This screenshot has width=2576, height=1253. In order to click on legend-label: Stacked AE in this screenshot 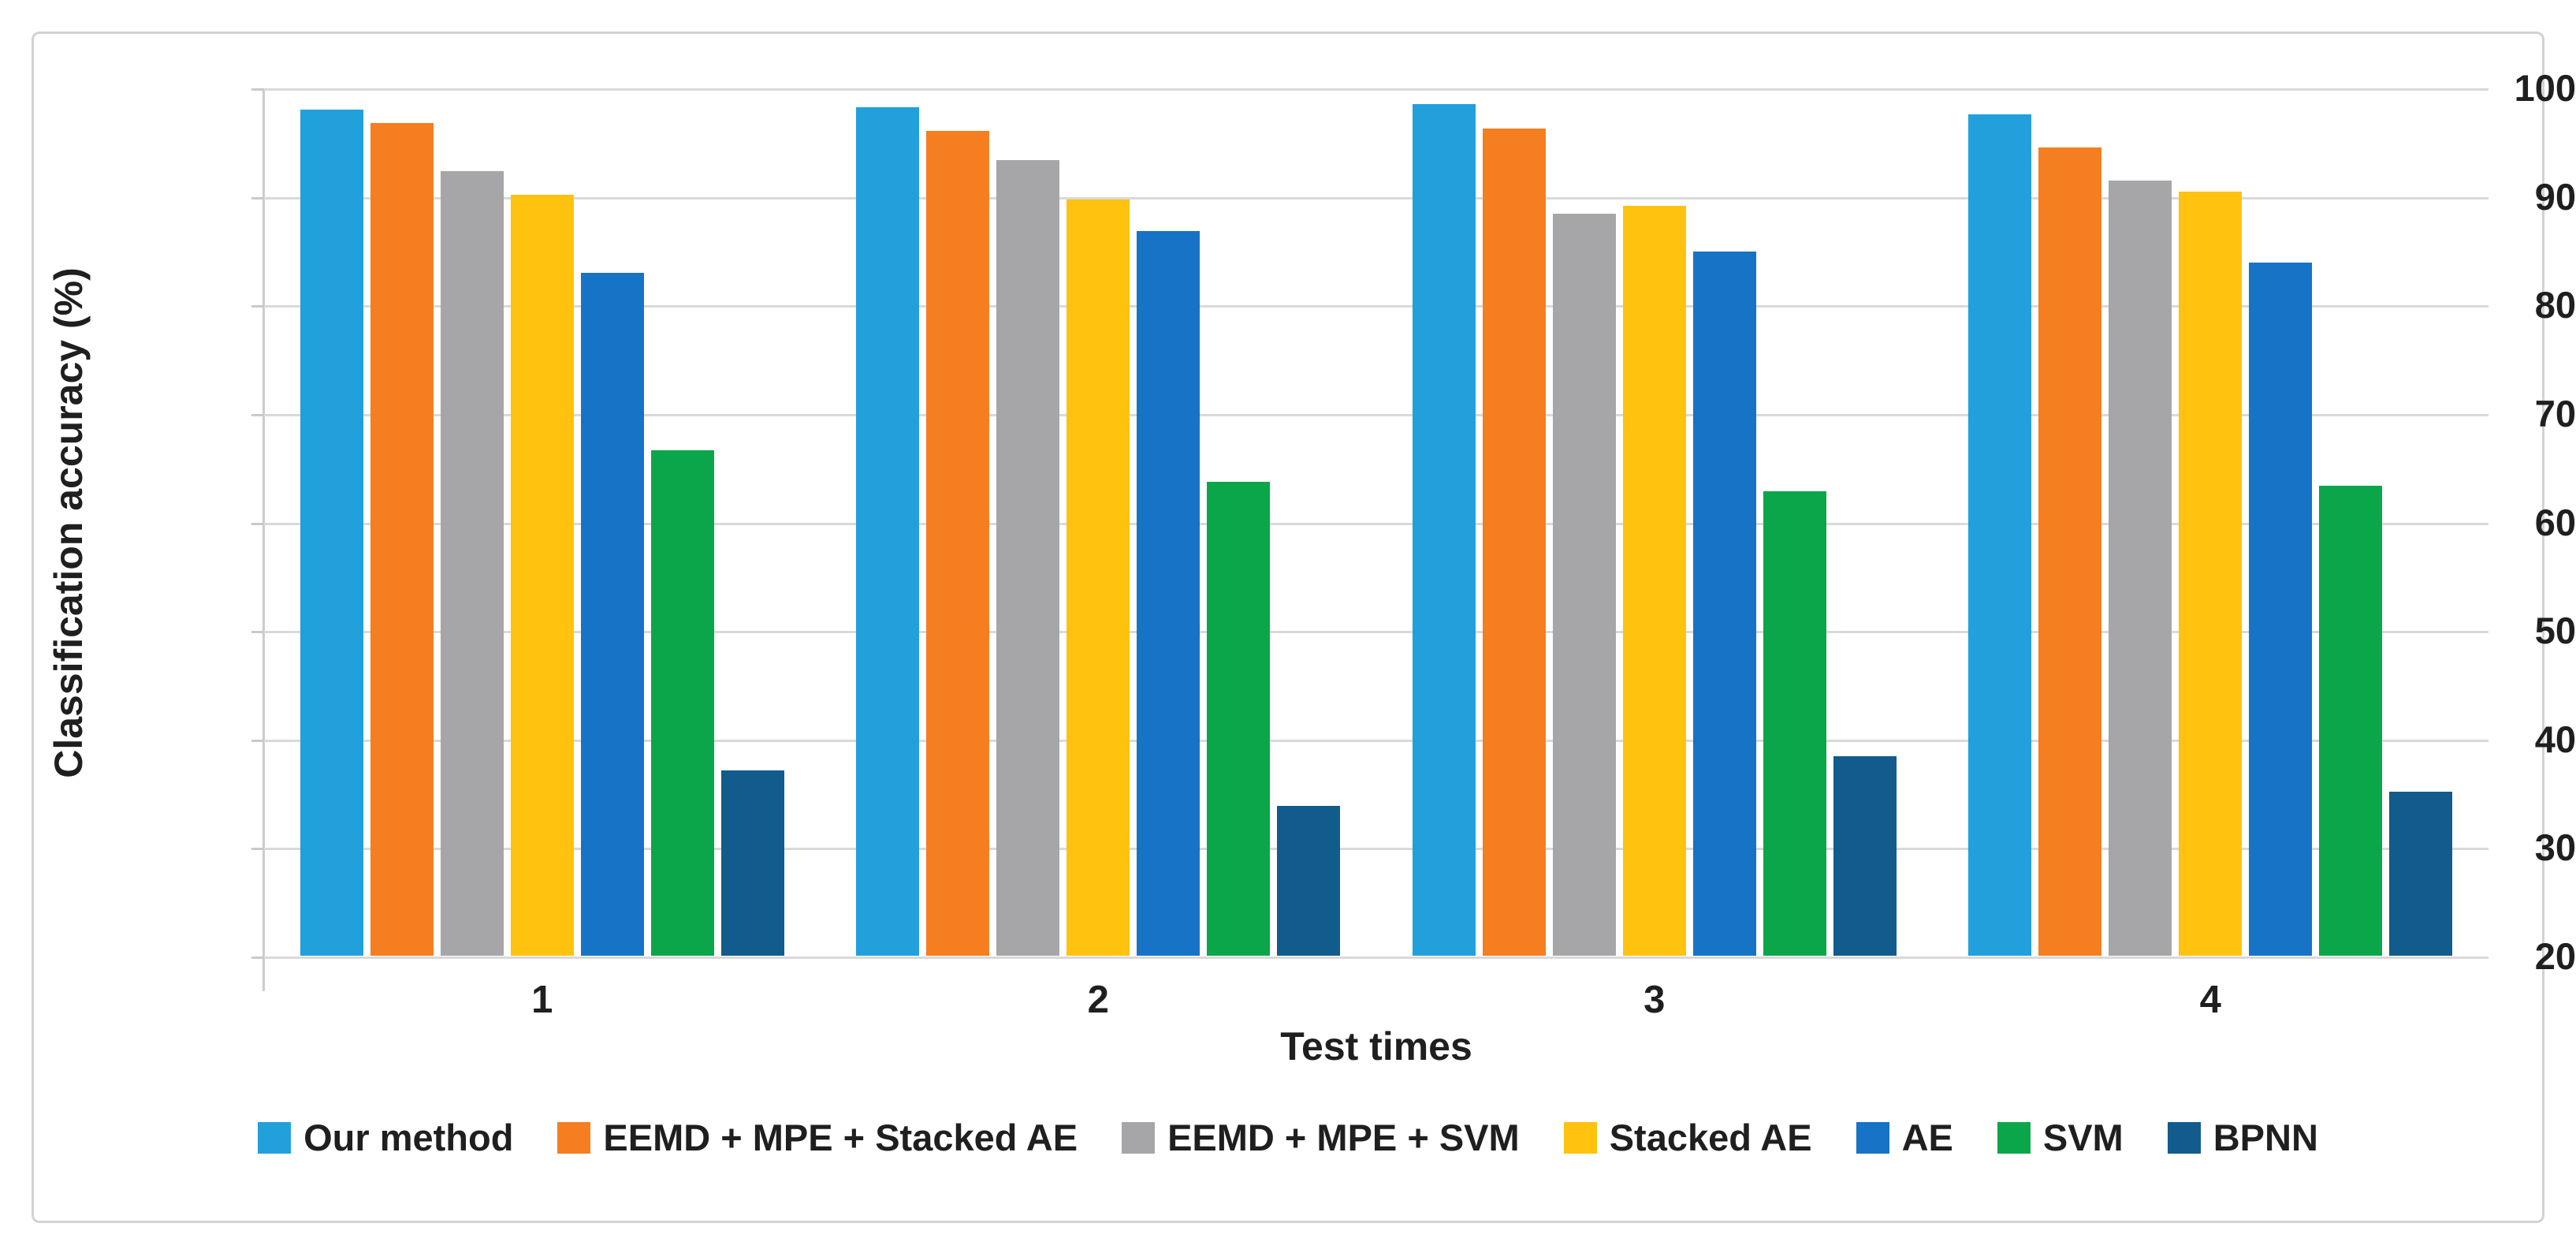, I will do `click(1710, 1137)`.